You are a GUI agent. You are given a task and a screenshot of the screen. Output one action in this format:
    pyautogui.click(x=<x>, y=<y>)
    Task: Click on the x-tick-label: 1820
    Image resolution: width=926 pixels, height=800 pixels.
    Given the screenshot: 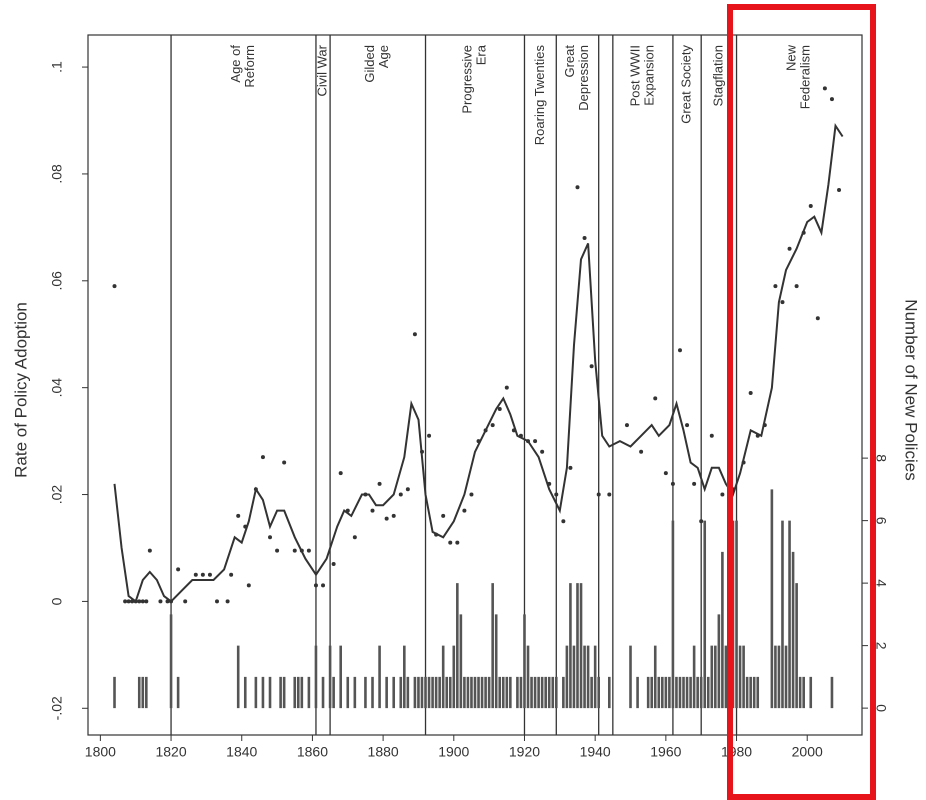 What is the action you would take?
    pyautogui.click(x=170, y=752)
    